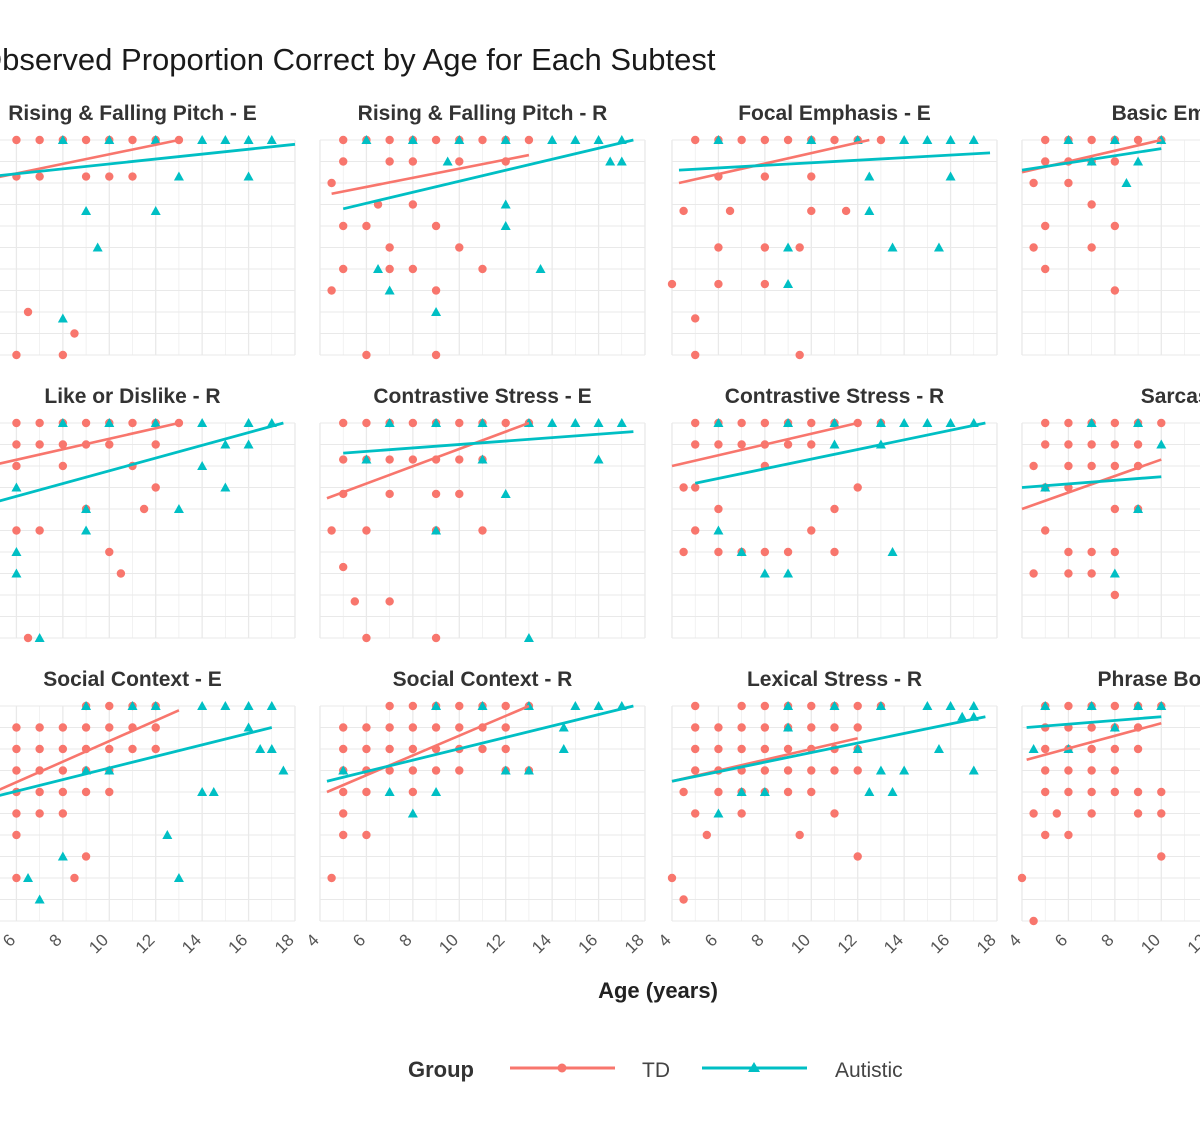 The height and width of the screenshot is (1145, 1200). Describe the element at coordinates (483, 113) in the screenshot. I see `facet-title: Rising & Falling Pitch - R` at that location.